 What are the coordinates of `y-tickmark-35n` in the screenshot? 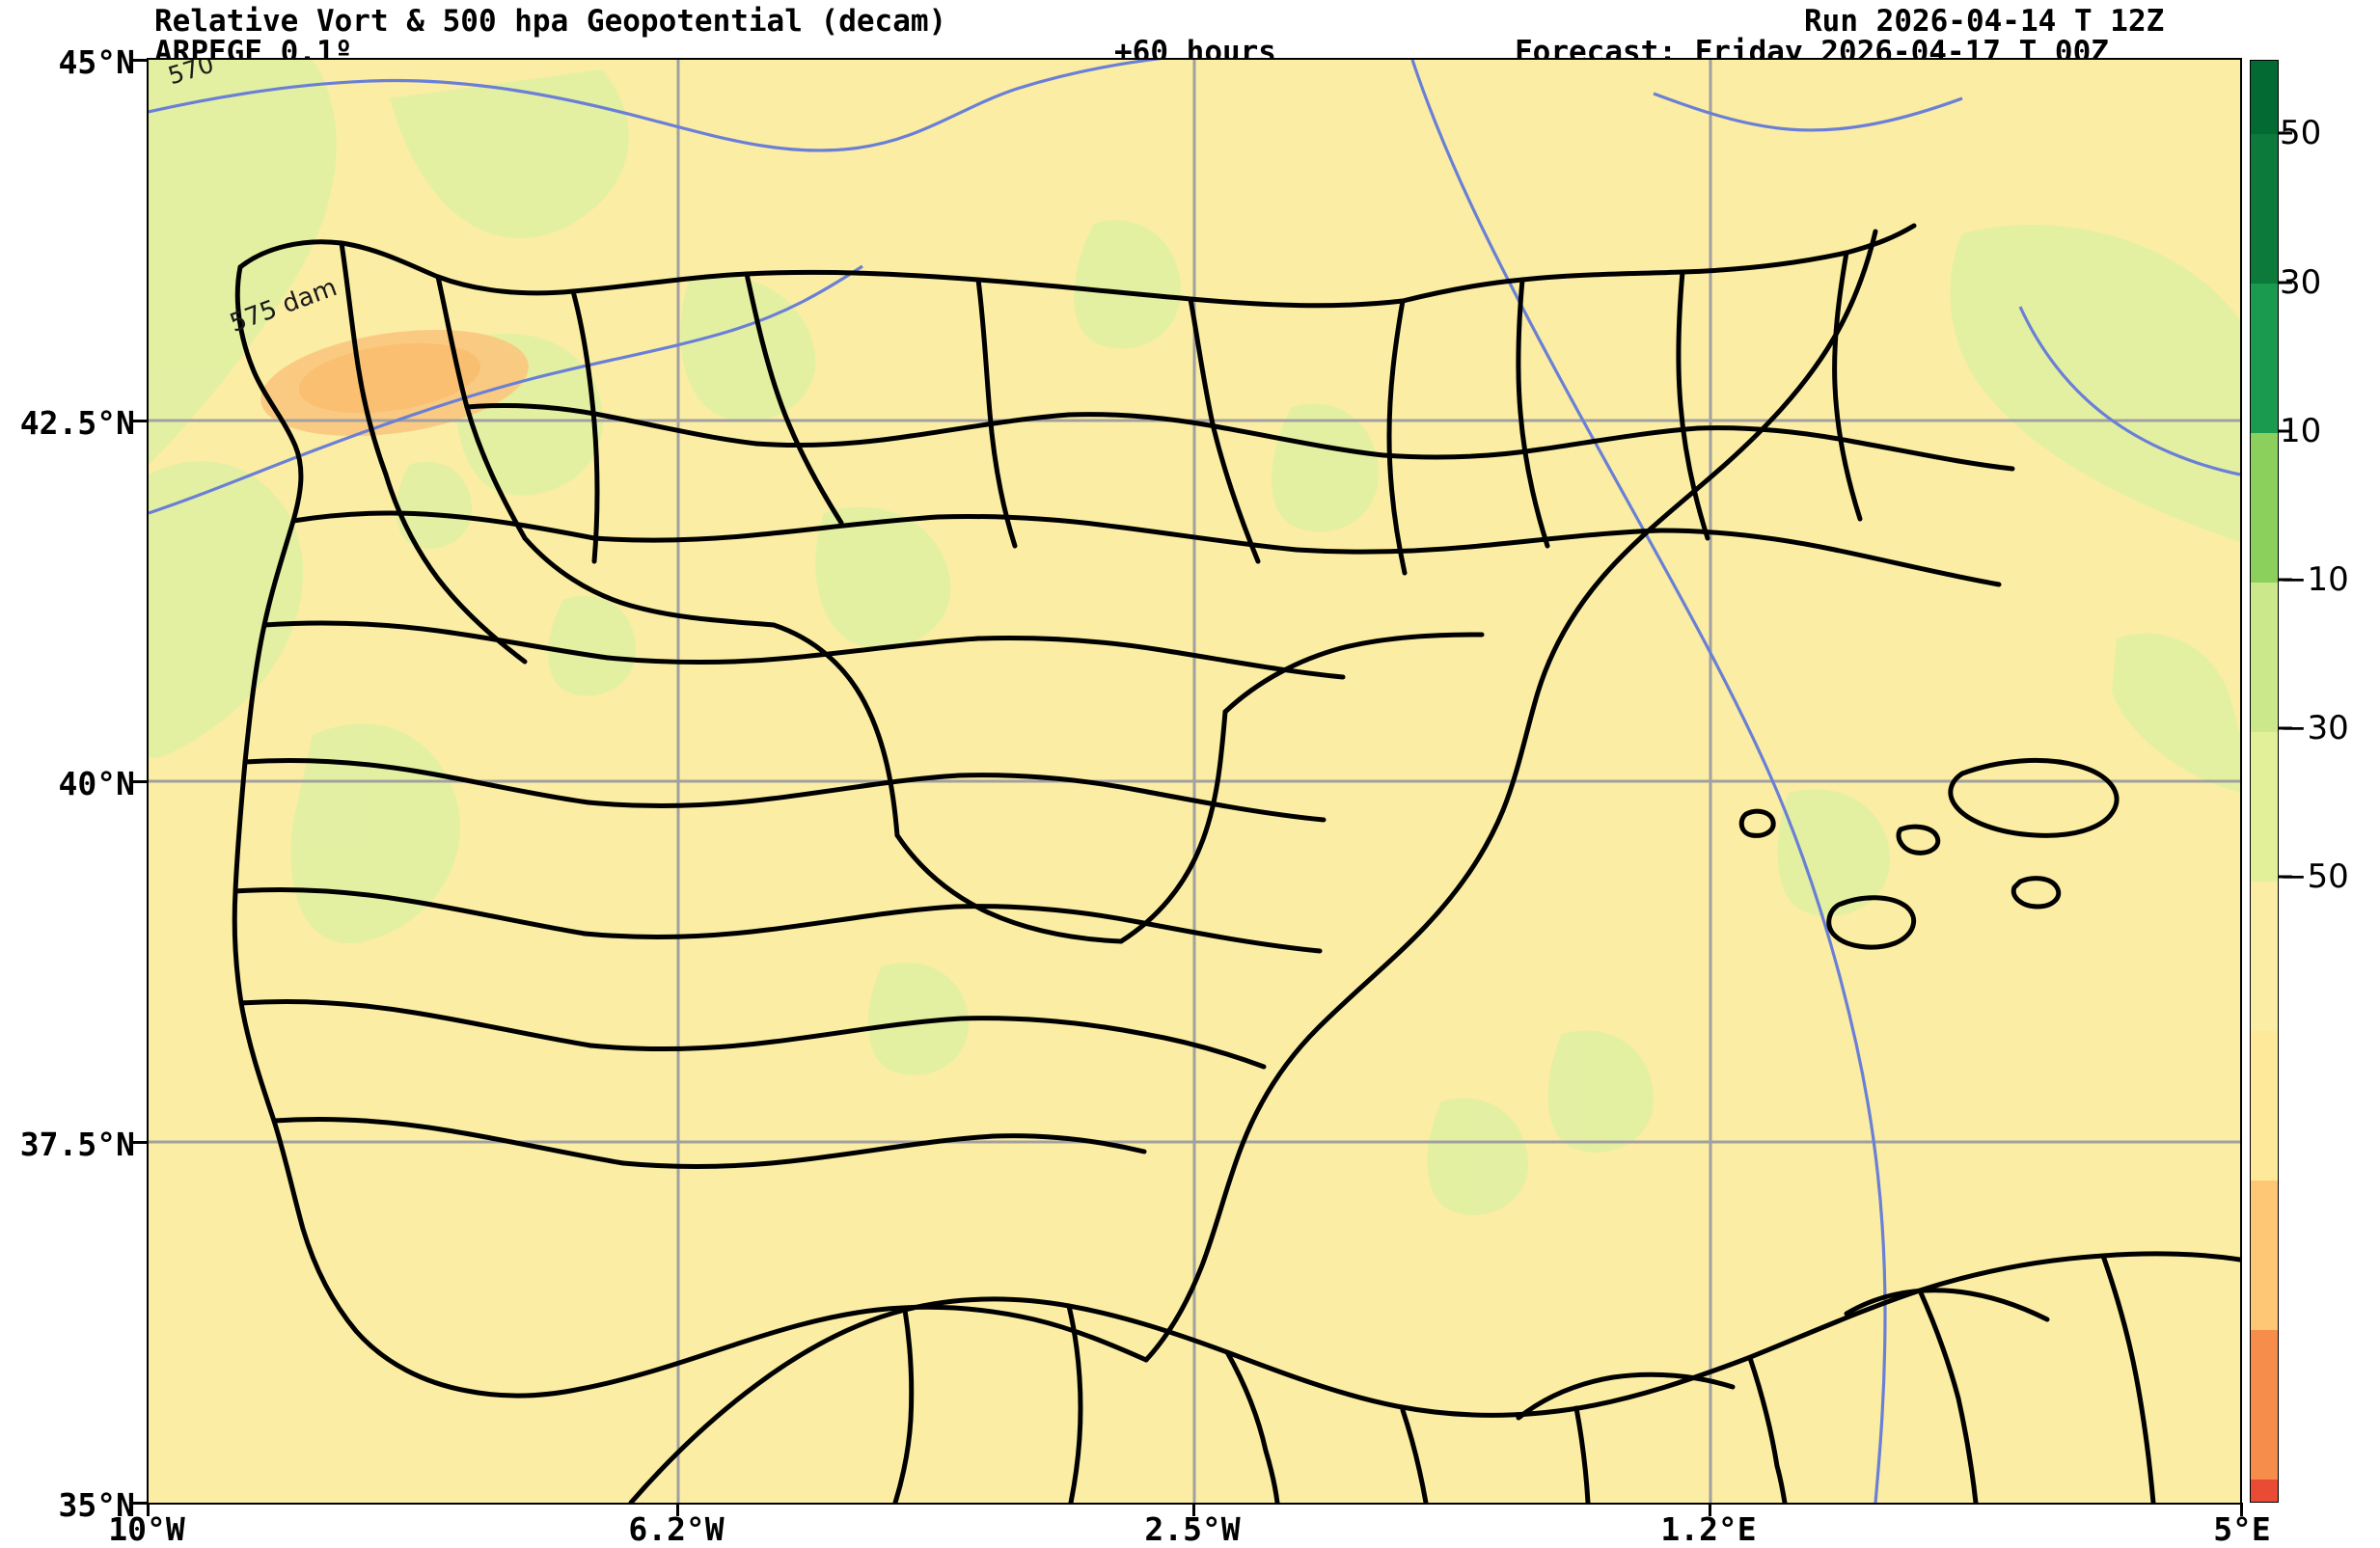 It's located at (140, 1503).